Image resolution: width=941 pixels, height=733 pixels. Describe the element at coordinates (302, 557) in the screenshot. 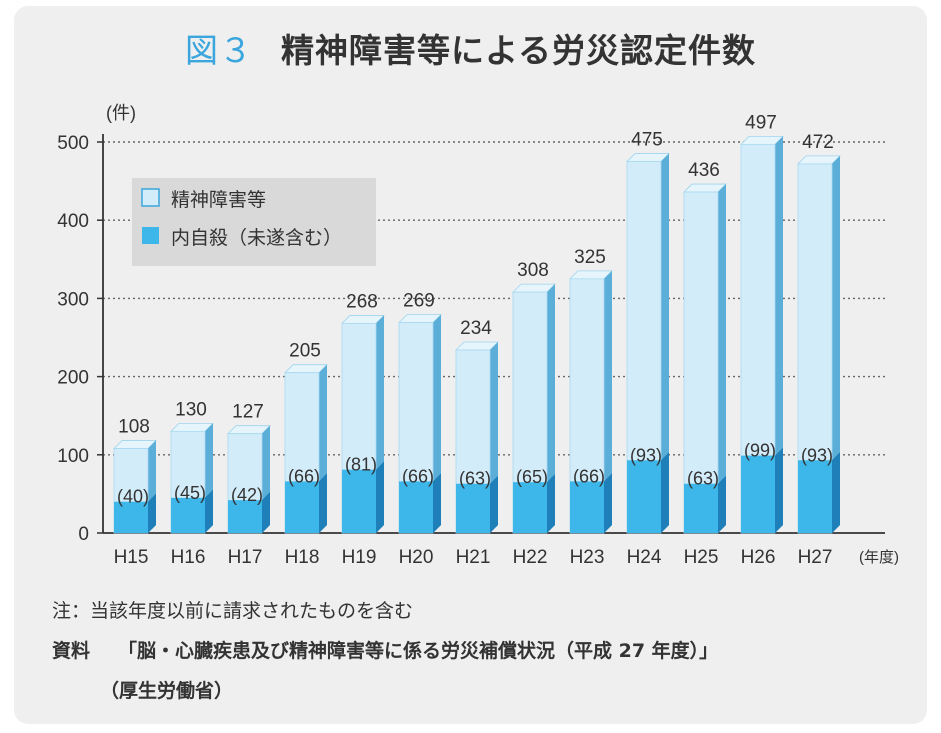

I see `x-tick-label: H18` at that location.